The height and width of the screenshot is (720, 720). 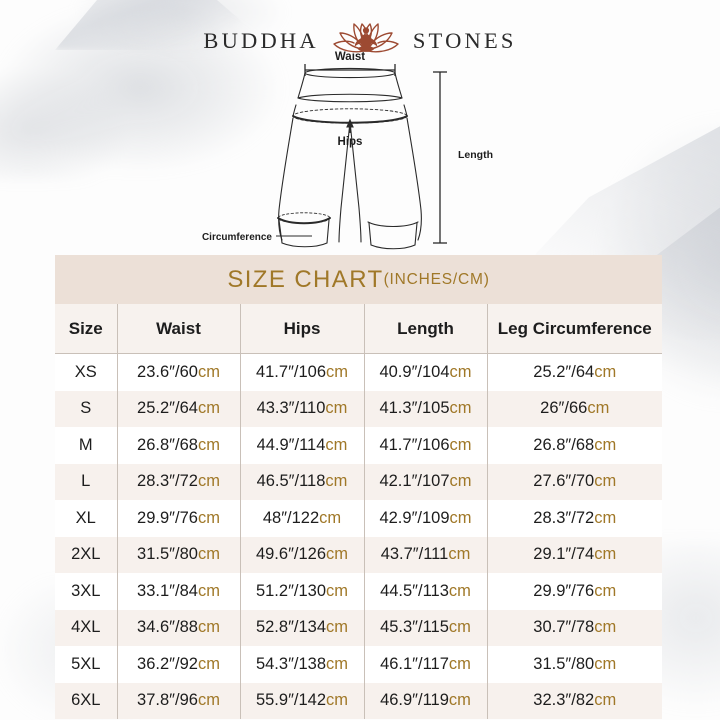 What do you see at coordinates (475, 155) in the screenshot?
I see `length-label: Length` at bounding box center [475, 155].